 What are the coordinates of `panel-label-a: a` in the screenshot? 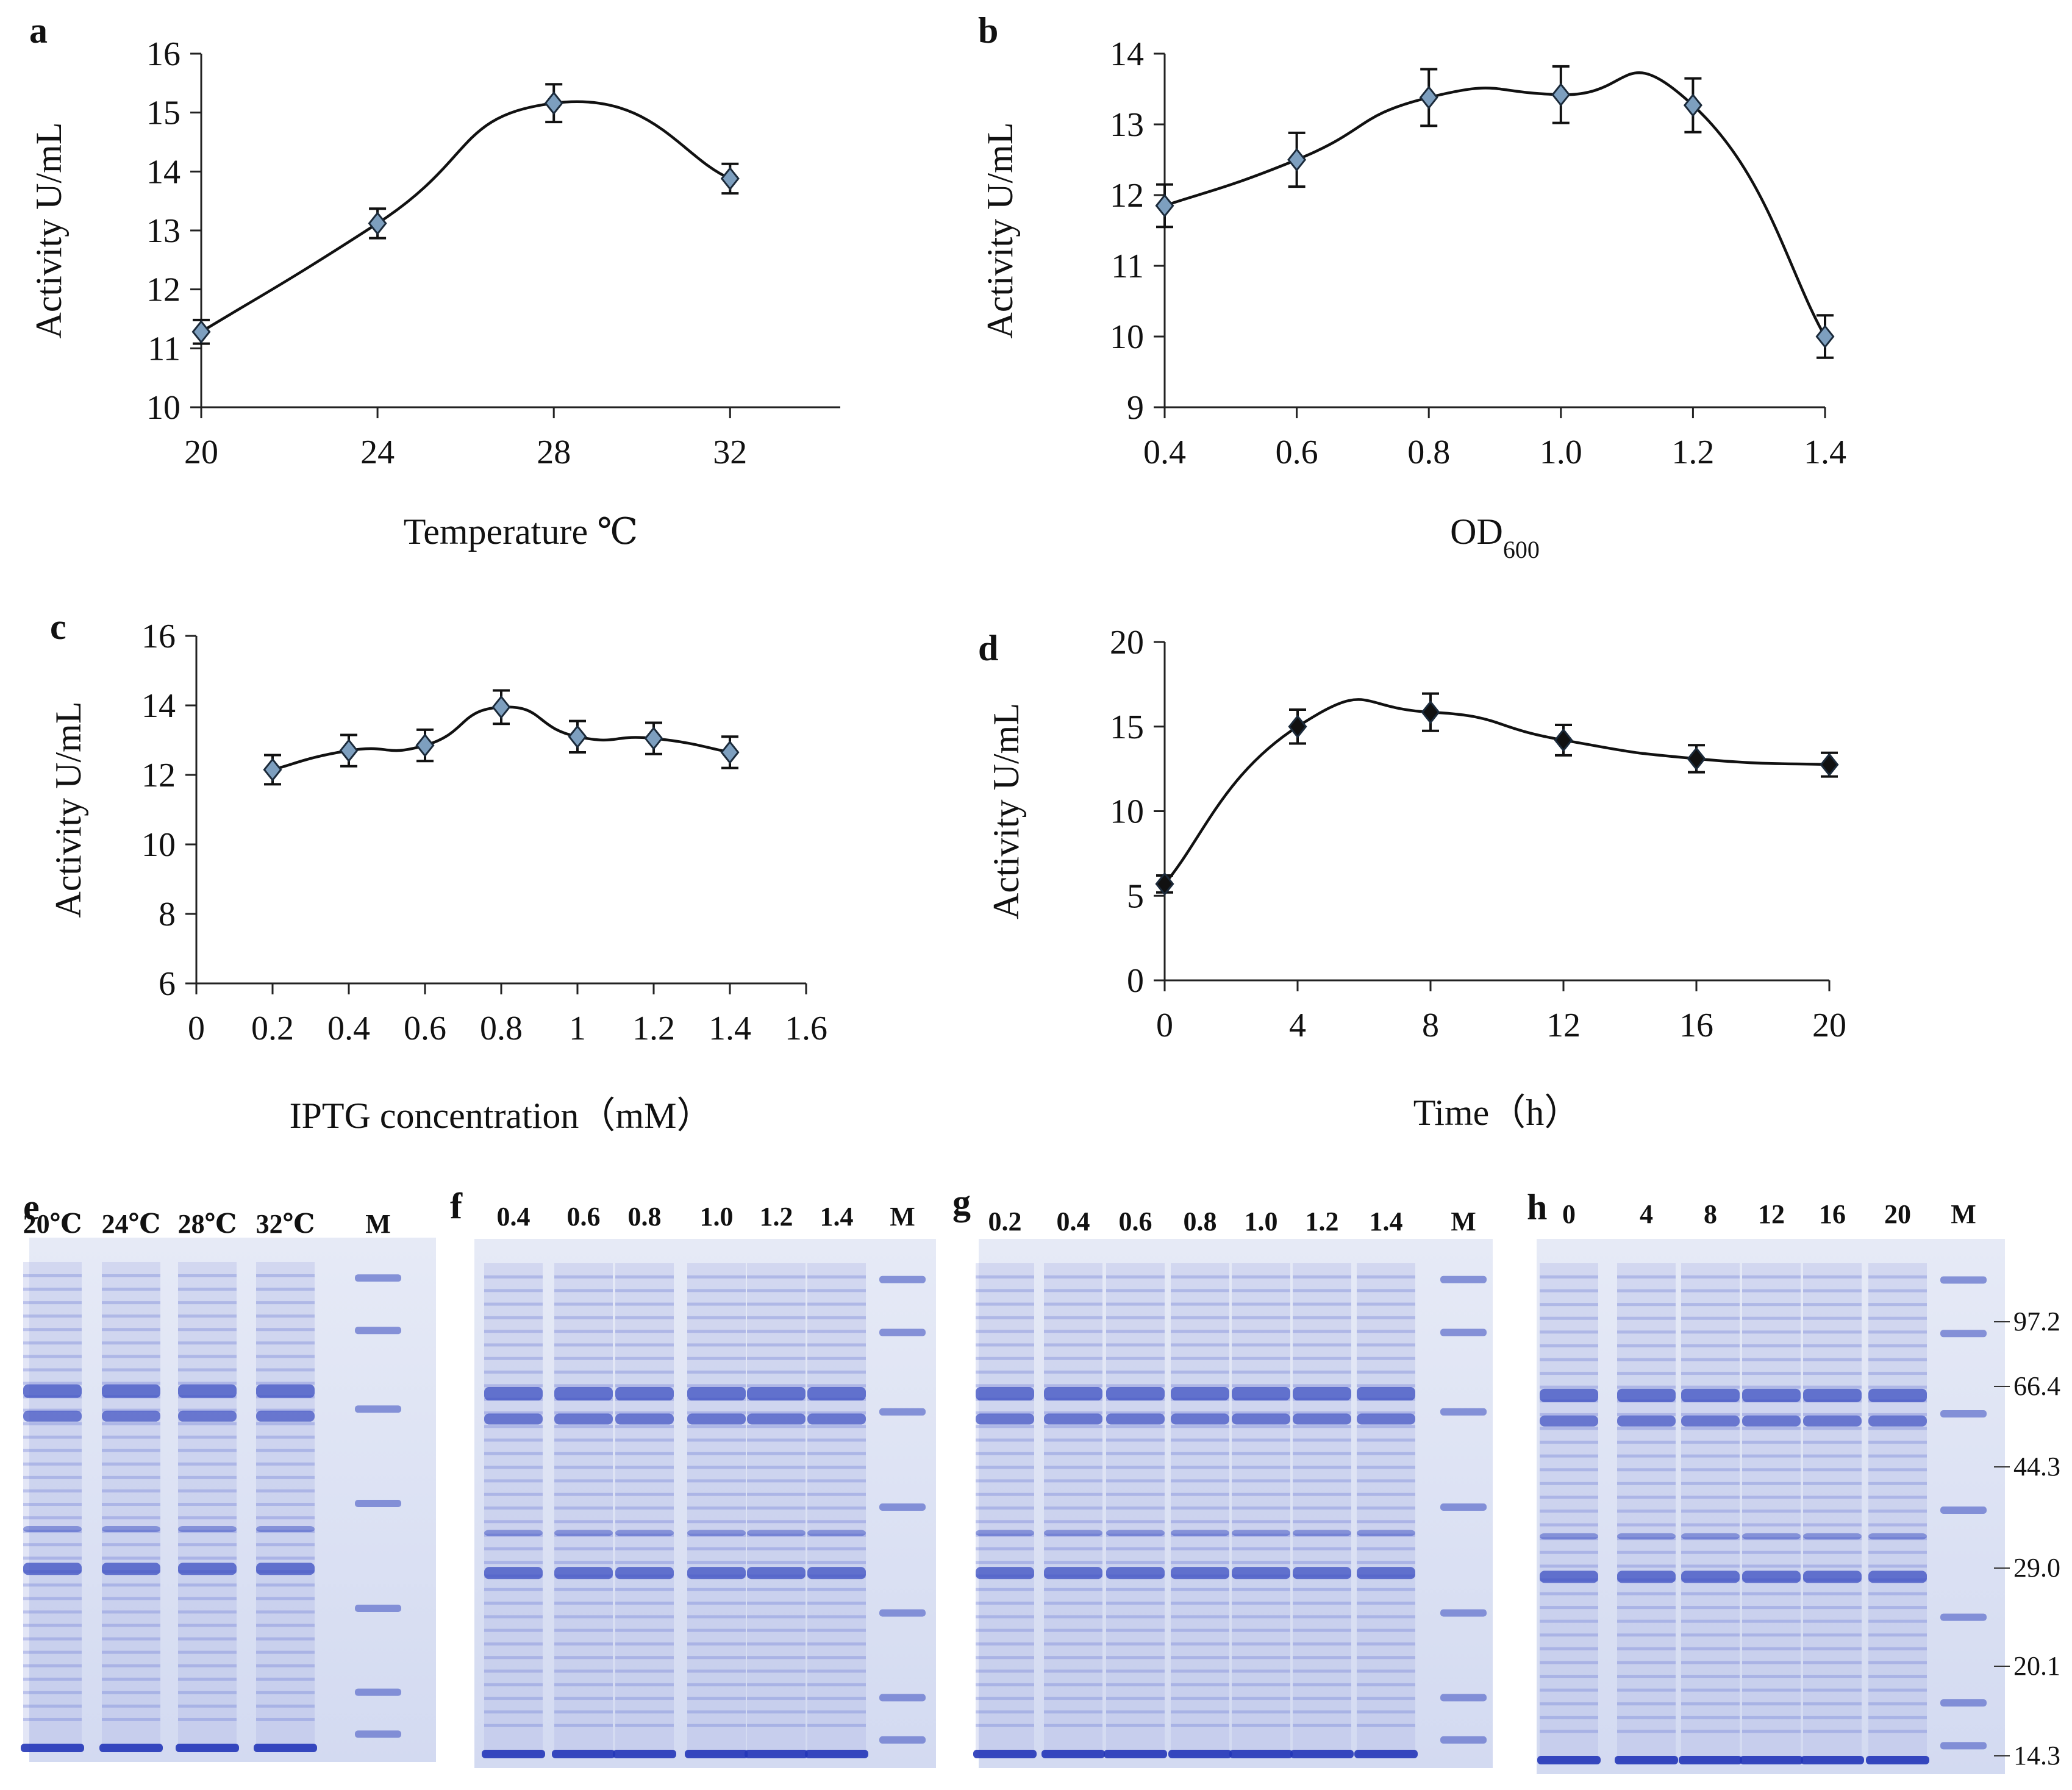 It's located at (38, 30).